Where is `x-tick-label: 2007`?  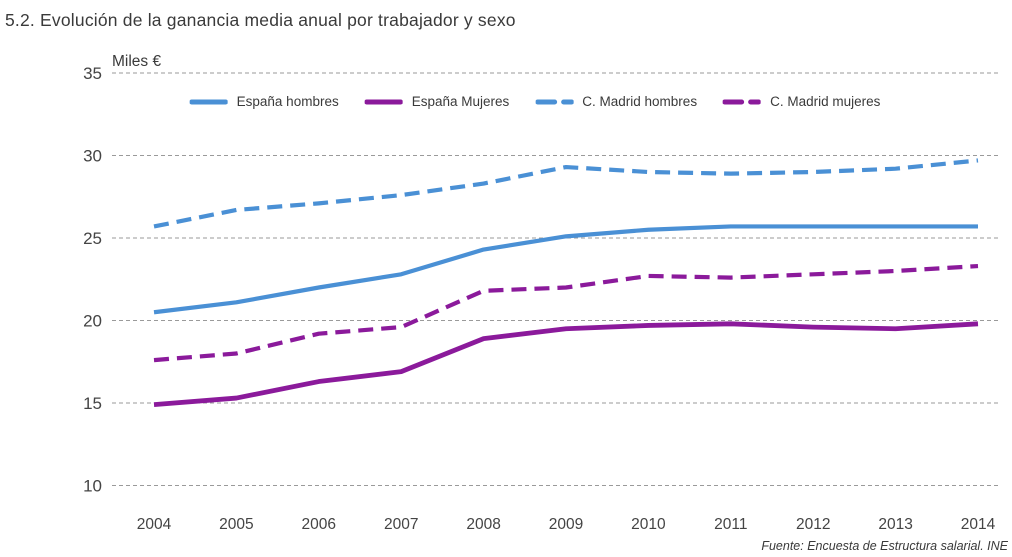 x-tick-label: 2007 is located at coordinates (401, 524).